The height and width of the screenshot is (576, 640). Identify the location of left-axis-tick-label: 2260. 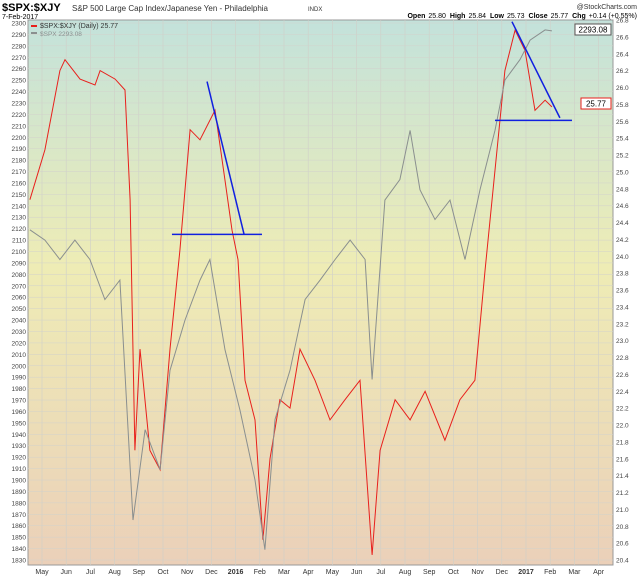
(19, 69).